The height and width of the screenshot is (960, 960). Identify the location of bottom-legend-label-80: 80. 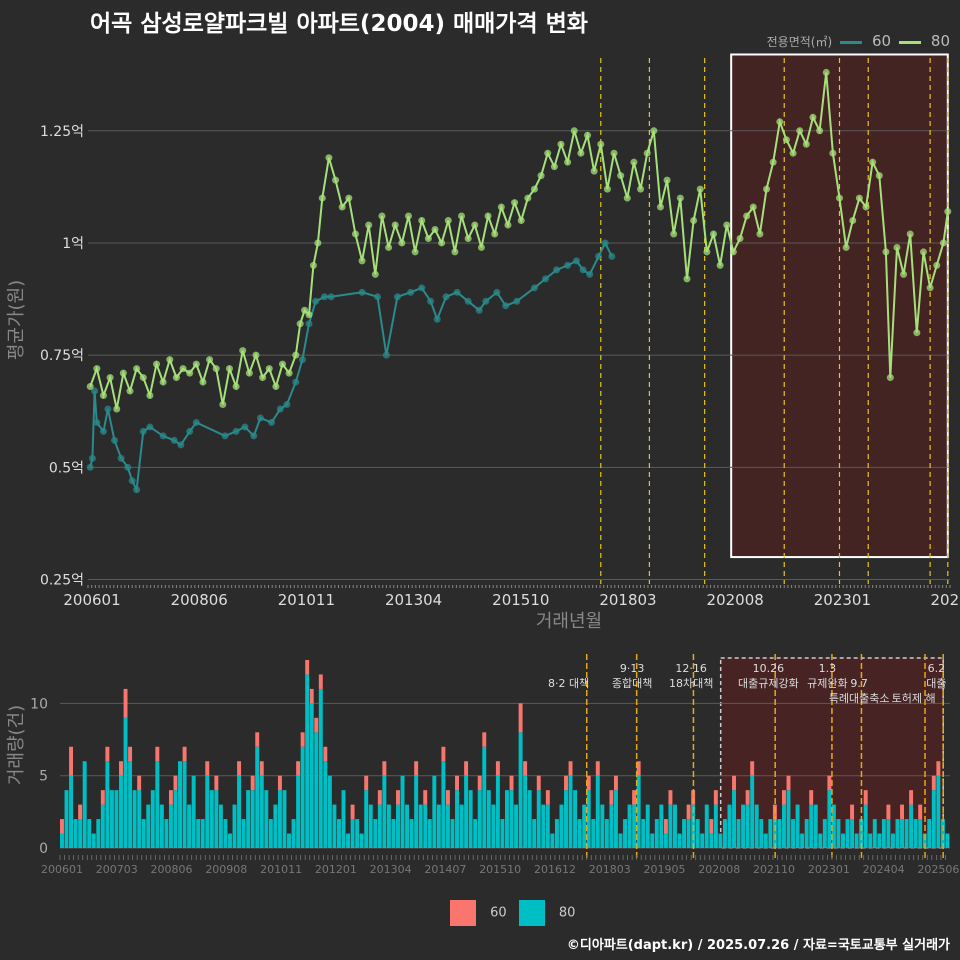
(567, 913).